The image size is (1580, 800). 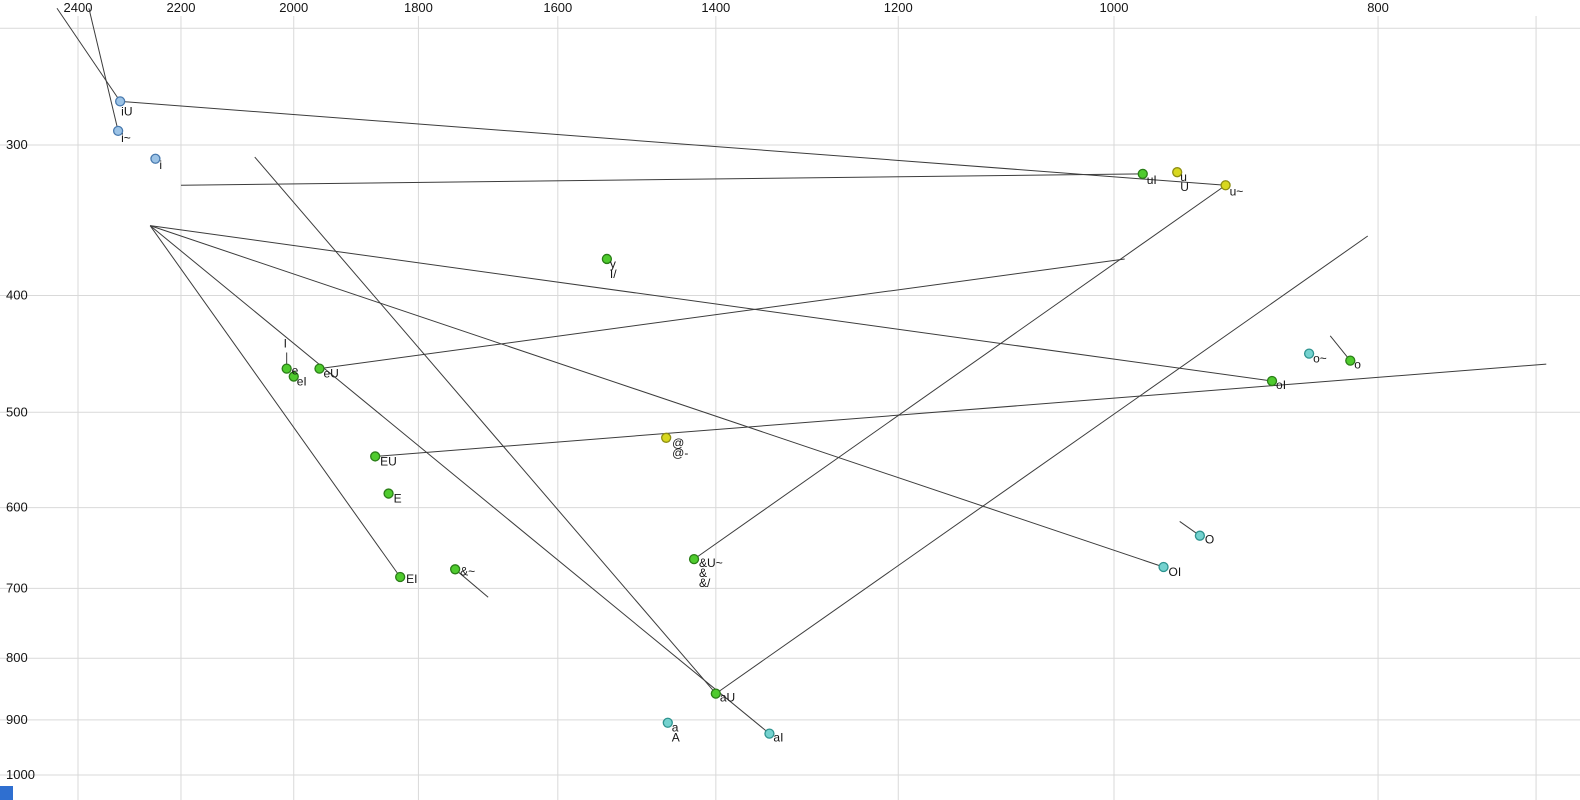 What do you see at coordinates (778, 738) in the screenshot?
I see `vowel-label-aI: aI` at bounding box center [778, 738].